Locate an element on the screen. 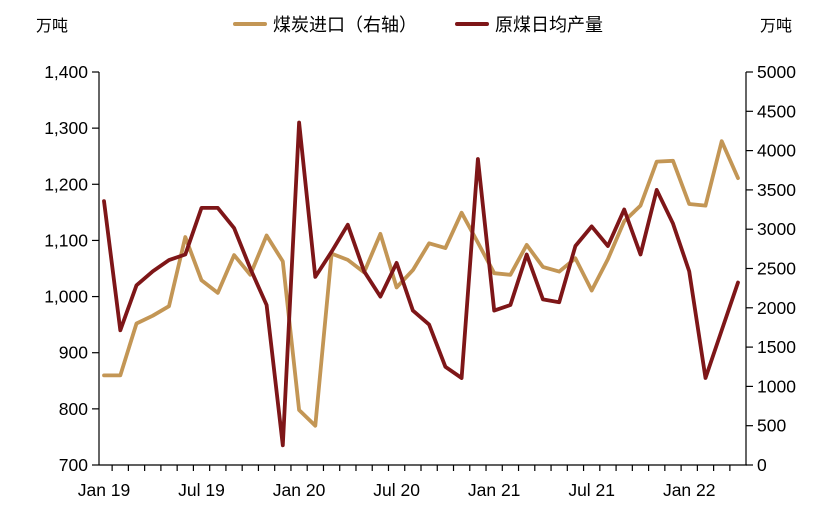  left-axis-tick-label: 700 is located at coordinates (73, 465).